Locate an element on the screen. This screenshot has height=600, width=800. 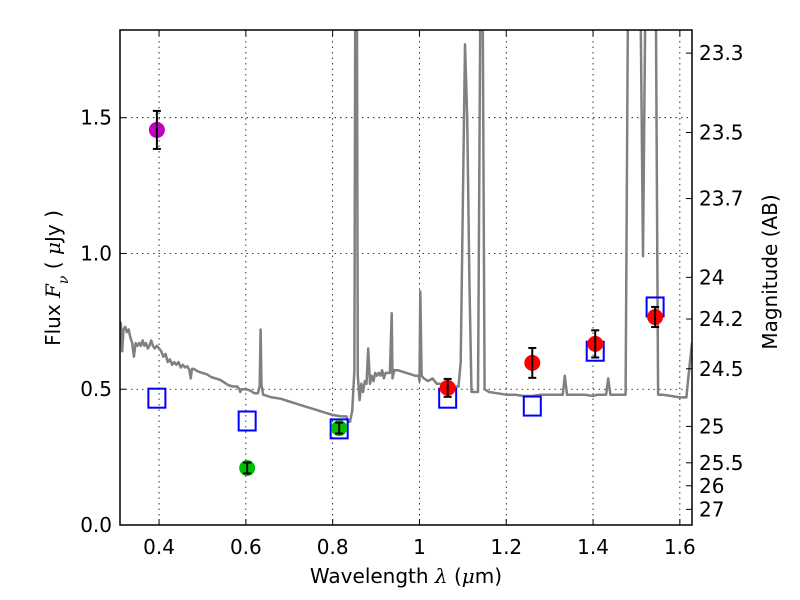
y-axis: 0.0 0.5 1.0 1.5 is located at coordinates (103, 321).